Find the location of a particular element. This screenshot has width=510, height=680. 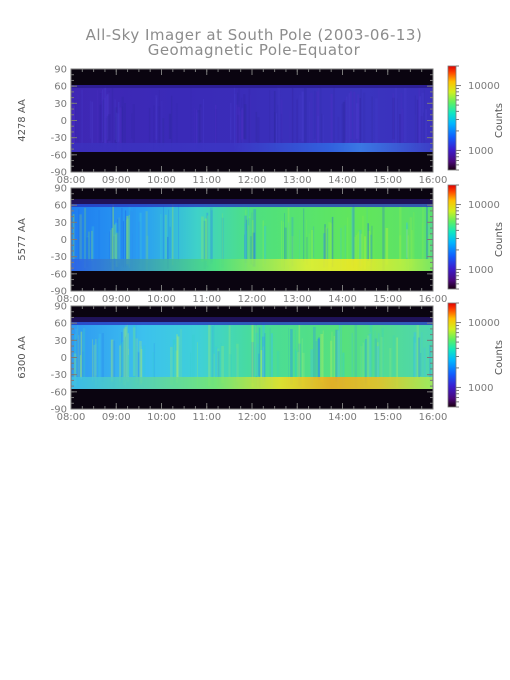

x-tick-label: 10:00 is located at coordinates (161, 417).